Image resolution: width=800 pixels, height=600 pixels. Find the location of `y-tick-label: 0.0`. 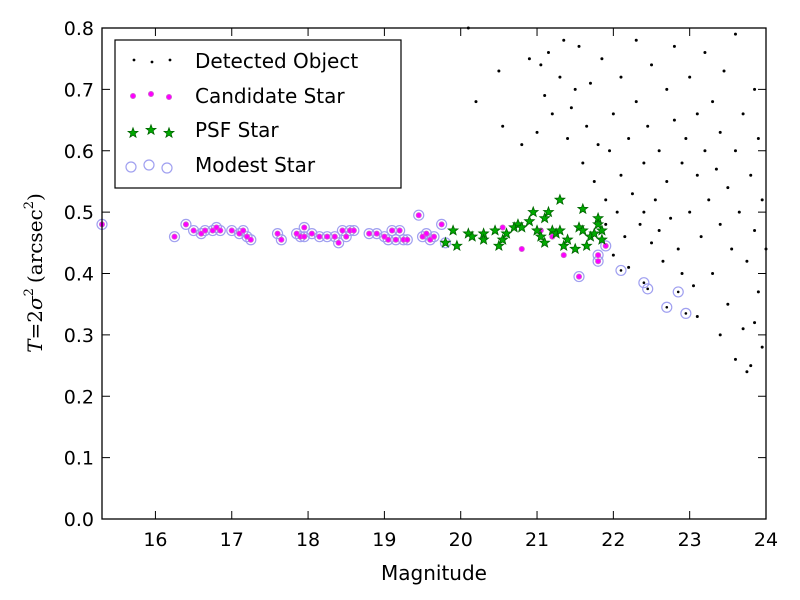

y-tick-label: 0.0 is located at coordinates (79, 520).